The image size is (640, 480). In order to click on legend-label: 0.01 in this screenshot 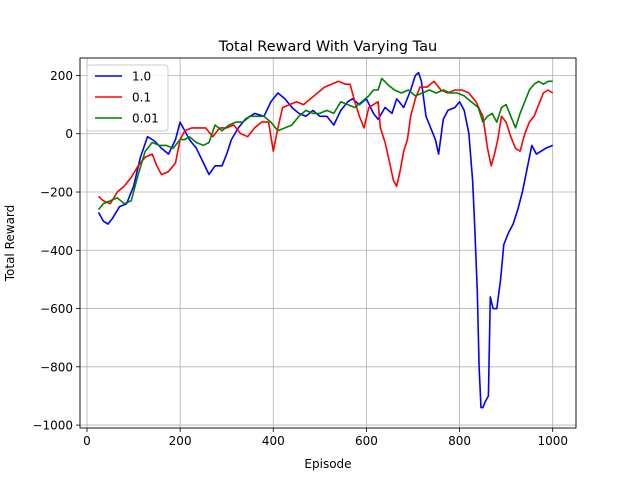, I will do `click(145, 119)`.